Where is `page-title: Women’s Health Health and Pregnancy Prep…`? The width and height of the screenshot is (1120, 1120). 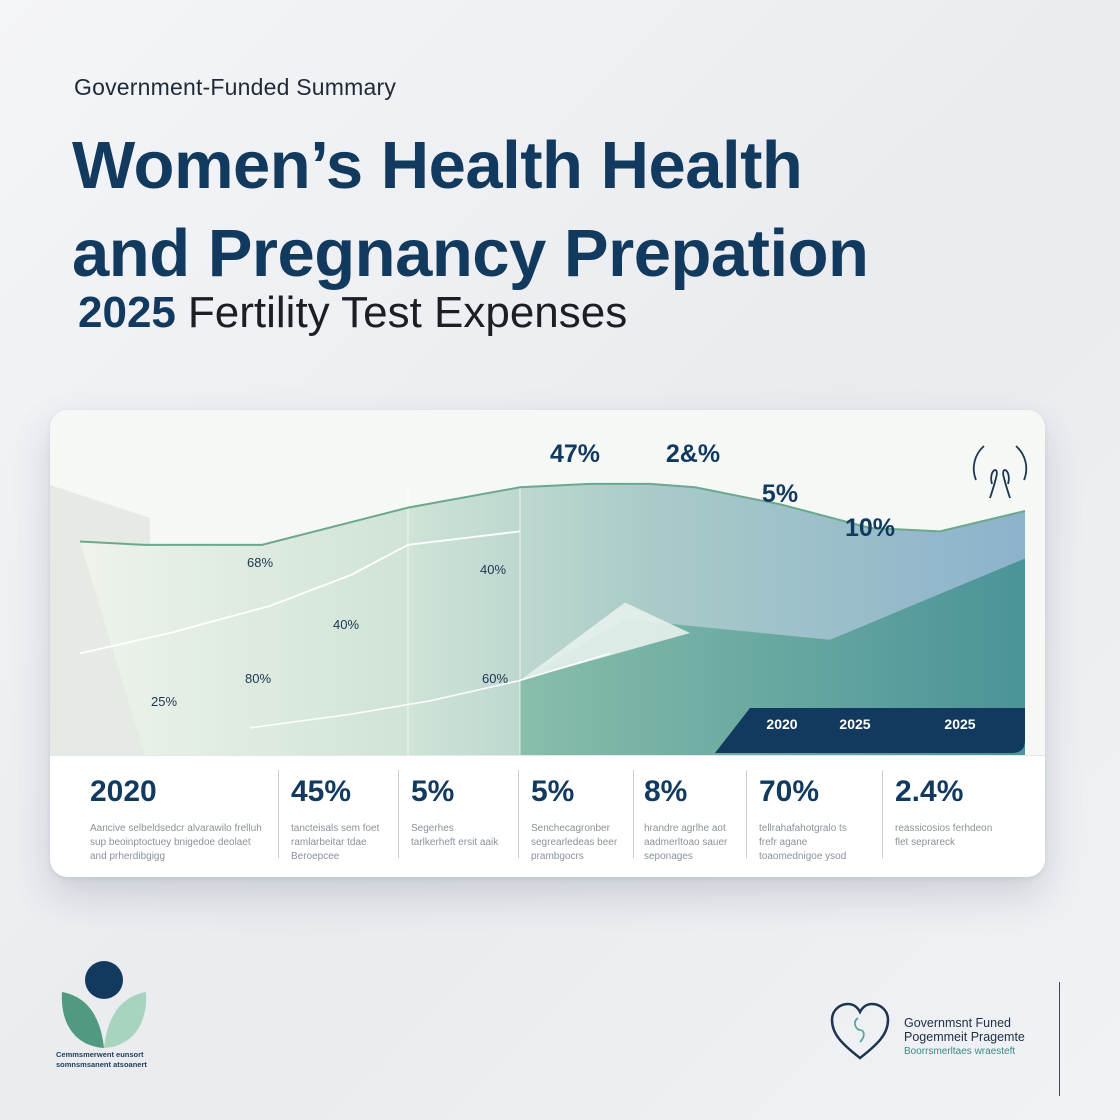 page-title: Women’s Health Health and Pregnancy Prep… is located at coordinates (470, 210).